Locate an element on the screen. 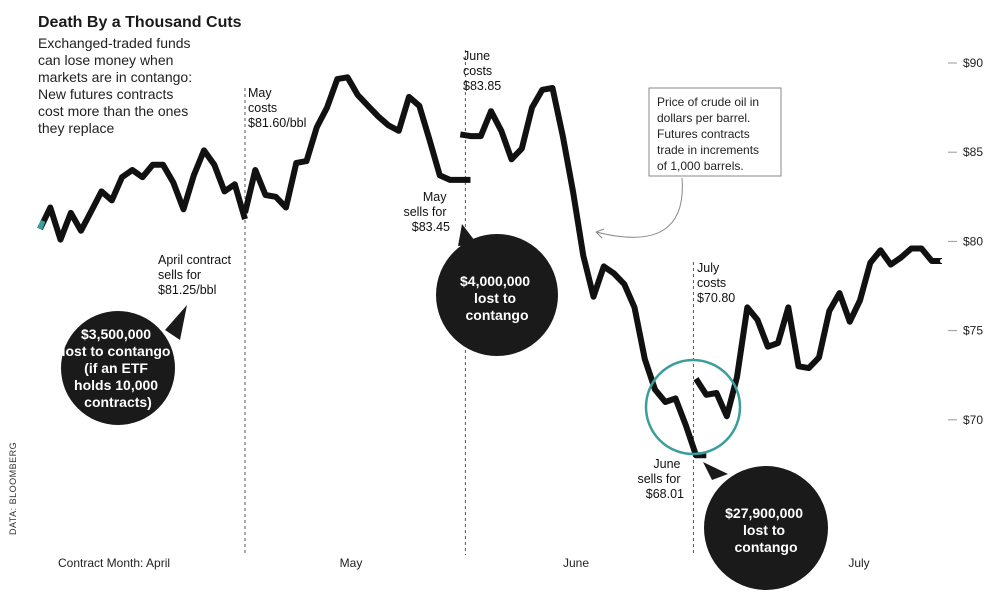 Image resolution: width=1000 pixels, height=615 pixels. annotation-april-sells: April contract sells for $81.25/bbl is located at coordinates (196, 275).